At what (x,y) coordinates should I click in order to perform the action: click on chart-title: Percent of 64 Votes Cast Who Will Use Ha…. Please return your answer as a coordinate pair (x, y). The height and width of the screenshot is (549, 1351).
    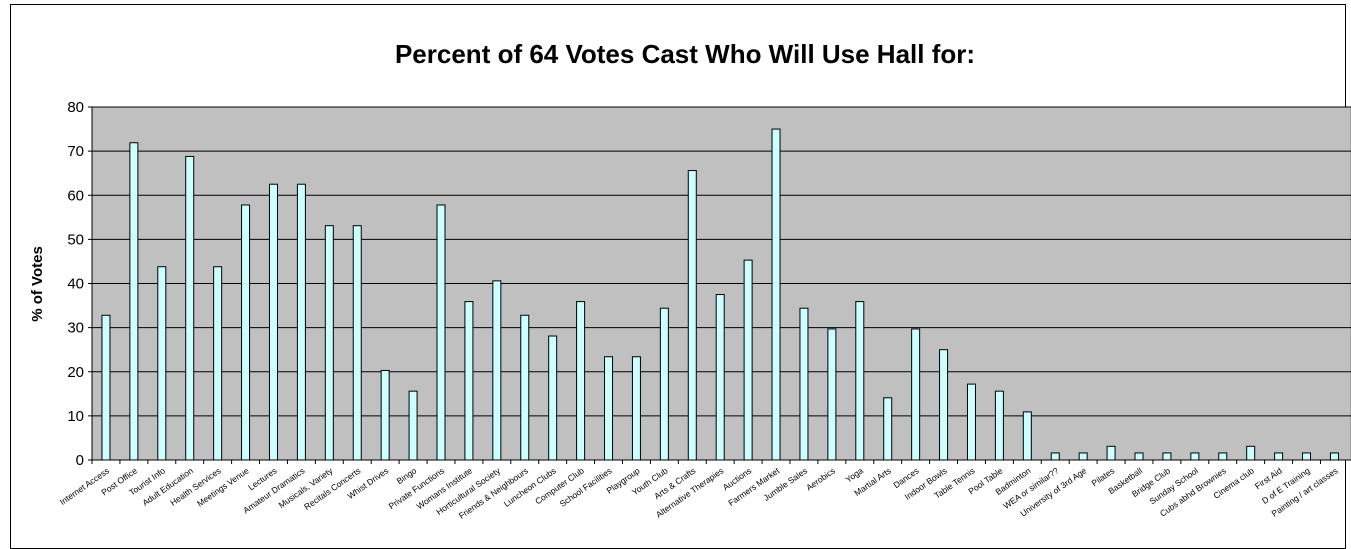
    Looking at the image, I should click on (685, 54).